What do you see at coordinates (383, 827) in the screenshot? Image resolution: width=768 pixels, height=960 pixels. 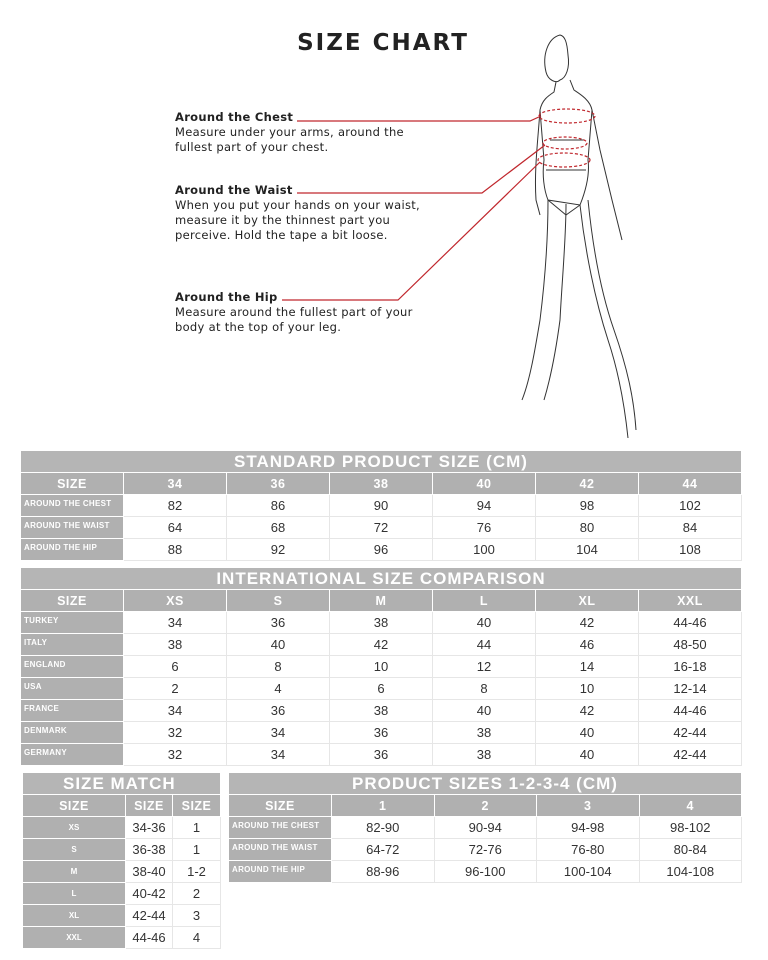 I see `table-cell: 82-90` at bounding box center [383, 827].